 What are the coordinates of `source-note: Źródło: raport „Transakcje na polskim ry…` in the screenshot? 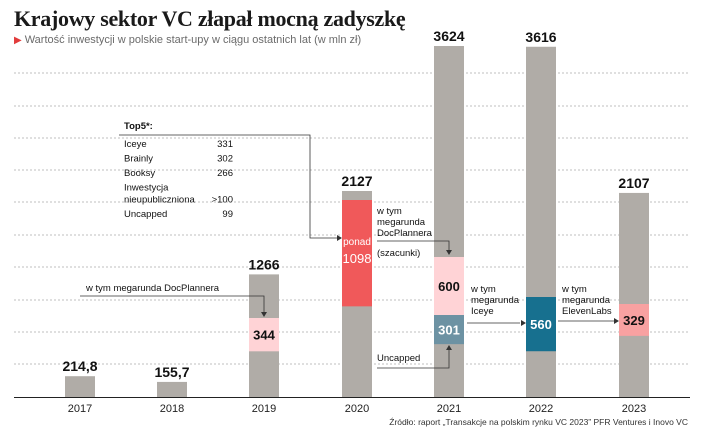 It's located at (538, 422).